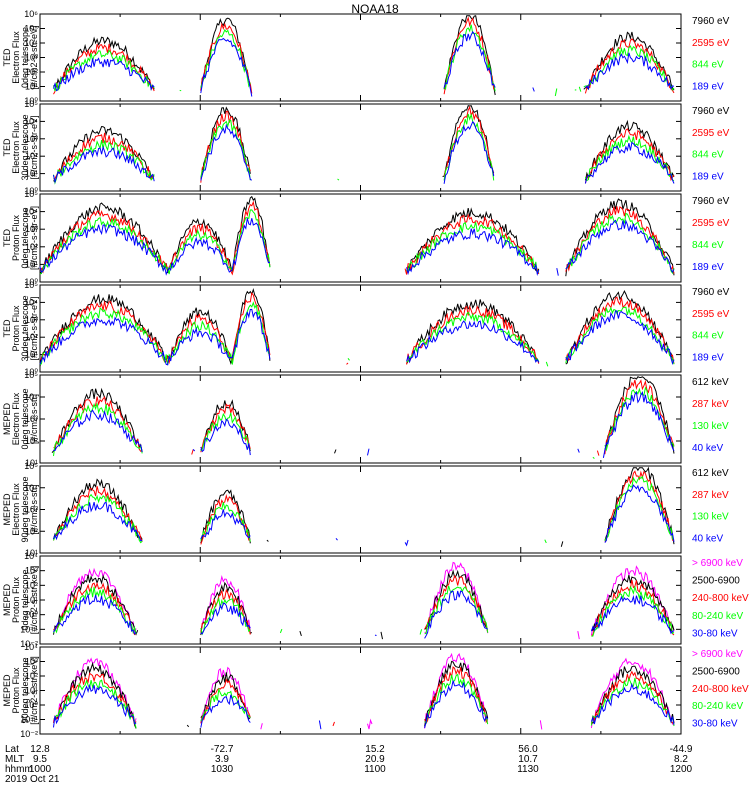  I want to click on legend-entry: 30-80 keV, so click(715, 633).